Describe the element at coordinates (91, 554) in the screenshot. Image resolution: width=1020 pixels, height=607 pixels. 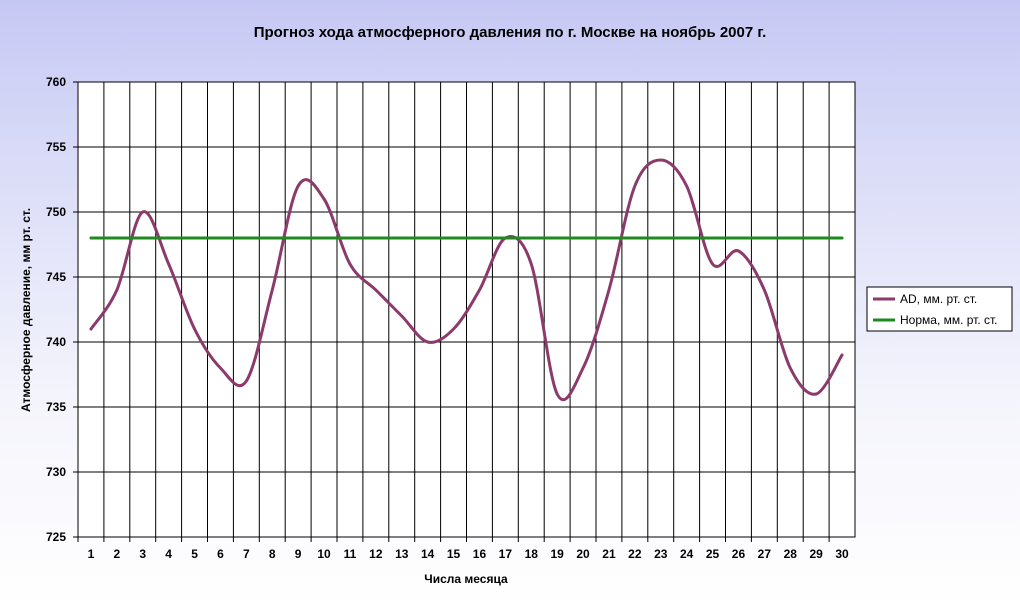
I see `x-tick-label: 1` at that location.